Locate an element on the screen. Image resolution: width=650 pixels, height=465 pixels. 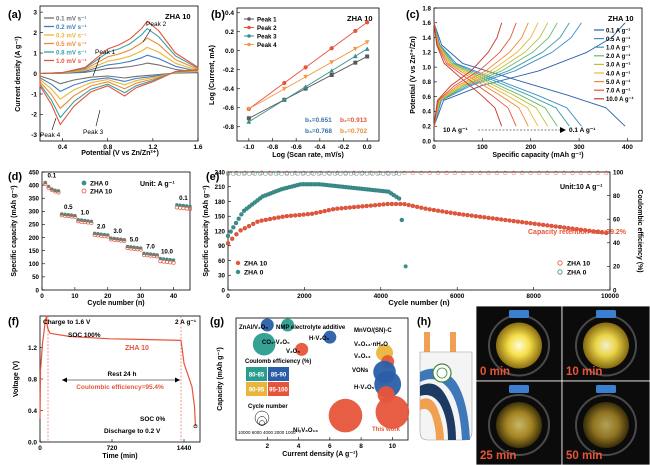
e-y2tick-label-1: 20 is located at coordinates (616, 267).